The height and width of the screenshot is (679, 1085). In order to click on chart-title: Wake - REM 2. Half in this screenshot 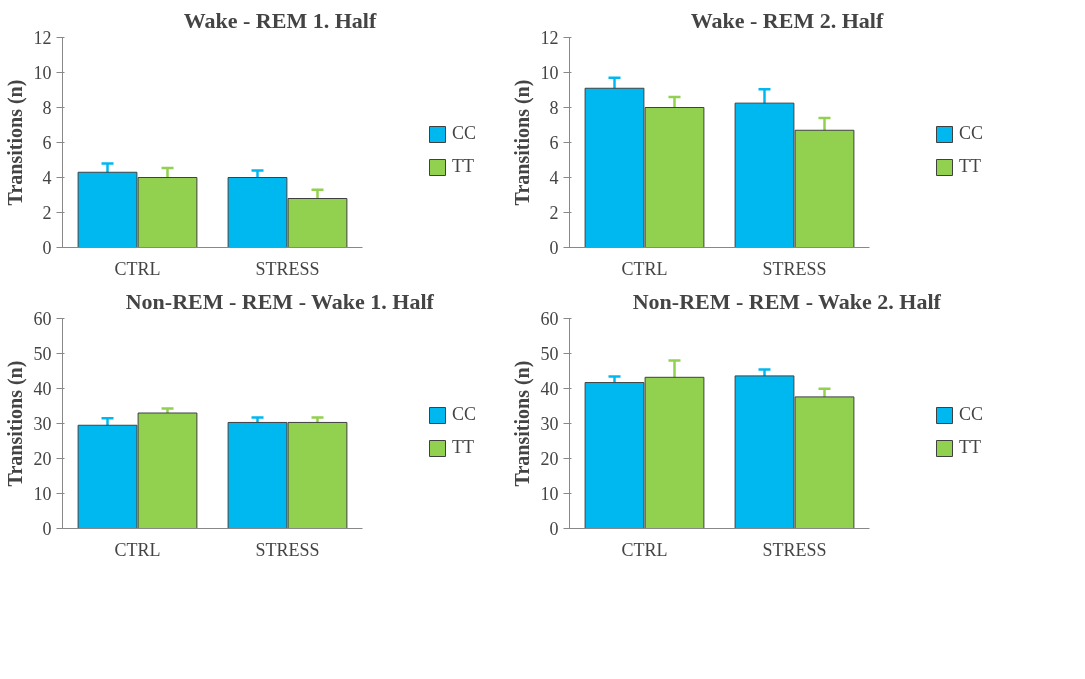, I will do `click(787, 20)`.